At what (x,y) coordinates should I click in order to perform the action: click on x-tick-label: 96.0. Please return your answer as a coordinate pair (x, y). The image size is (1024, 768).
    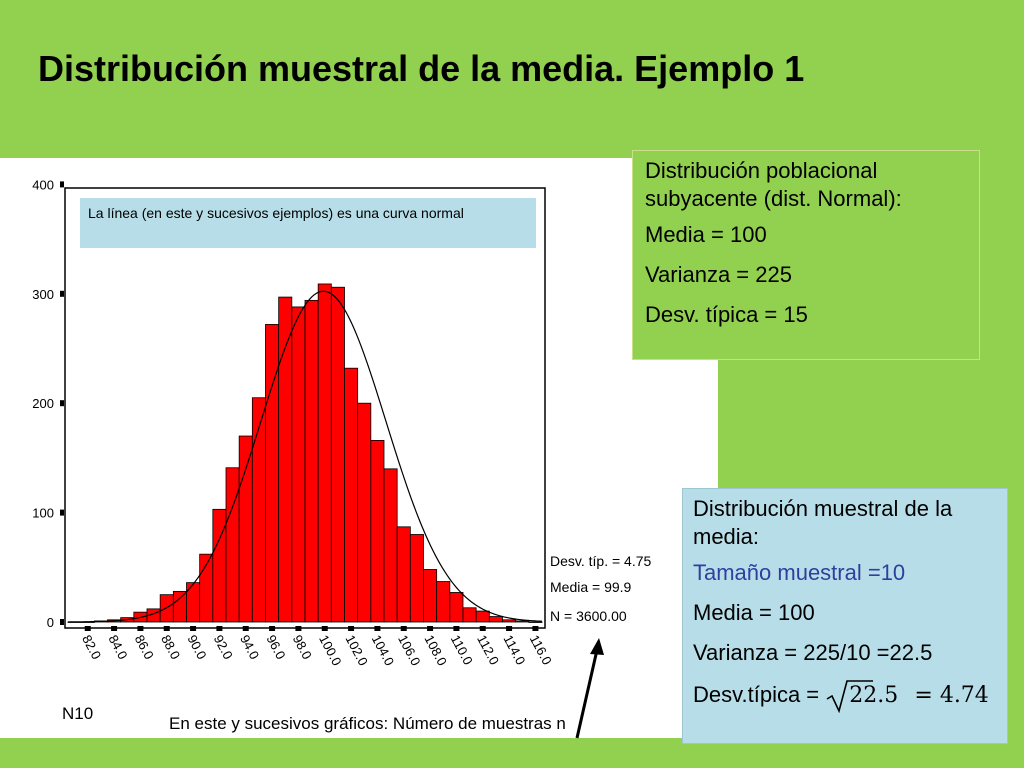
    Looking at the image, I should click on (275, 646).